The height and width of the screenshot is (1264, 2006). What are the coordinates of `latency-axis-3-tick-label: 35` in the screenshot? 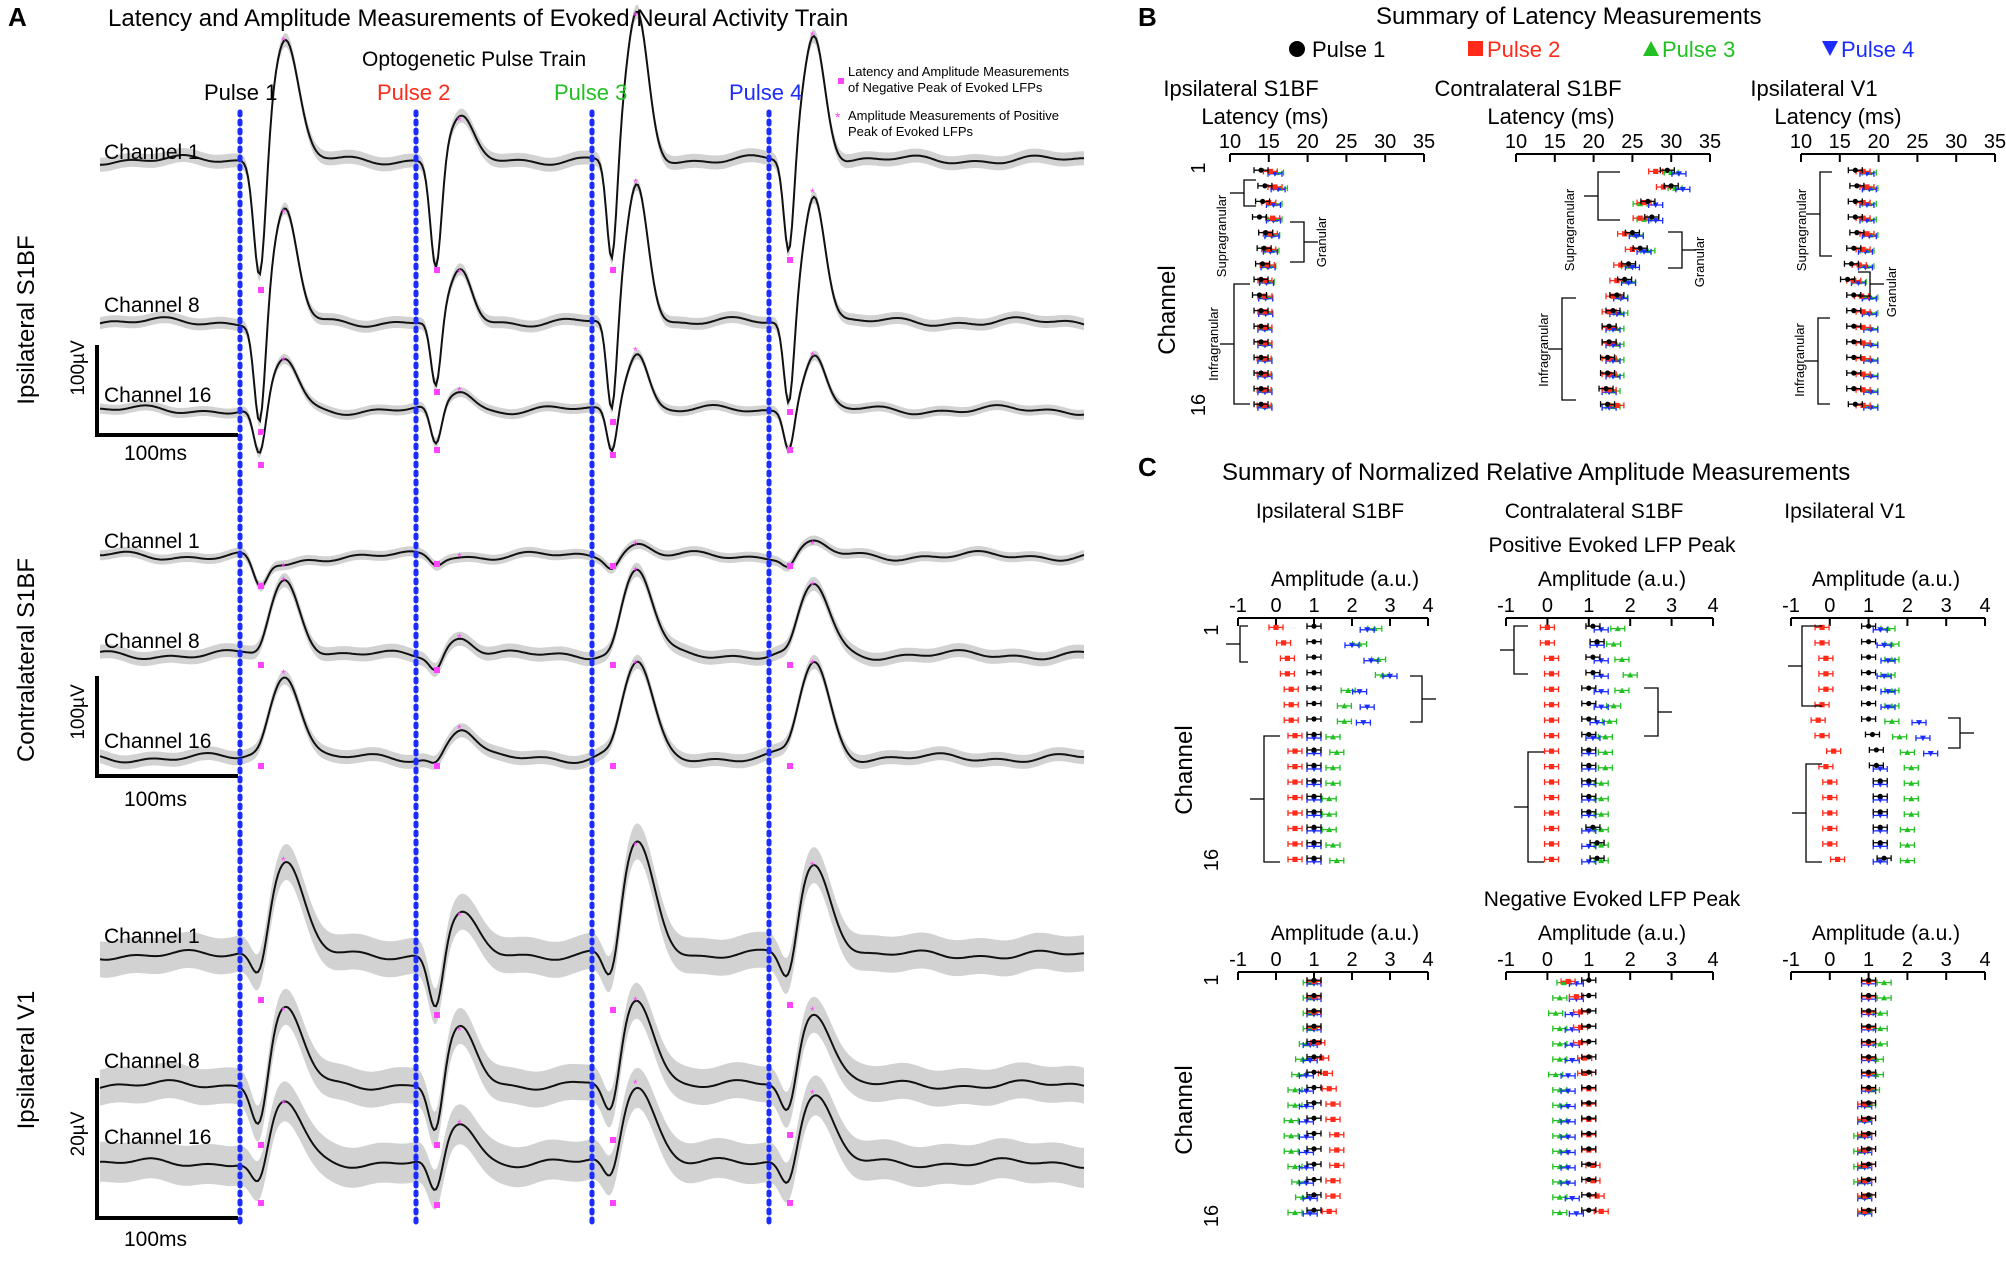 It's located at (1995, 142).